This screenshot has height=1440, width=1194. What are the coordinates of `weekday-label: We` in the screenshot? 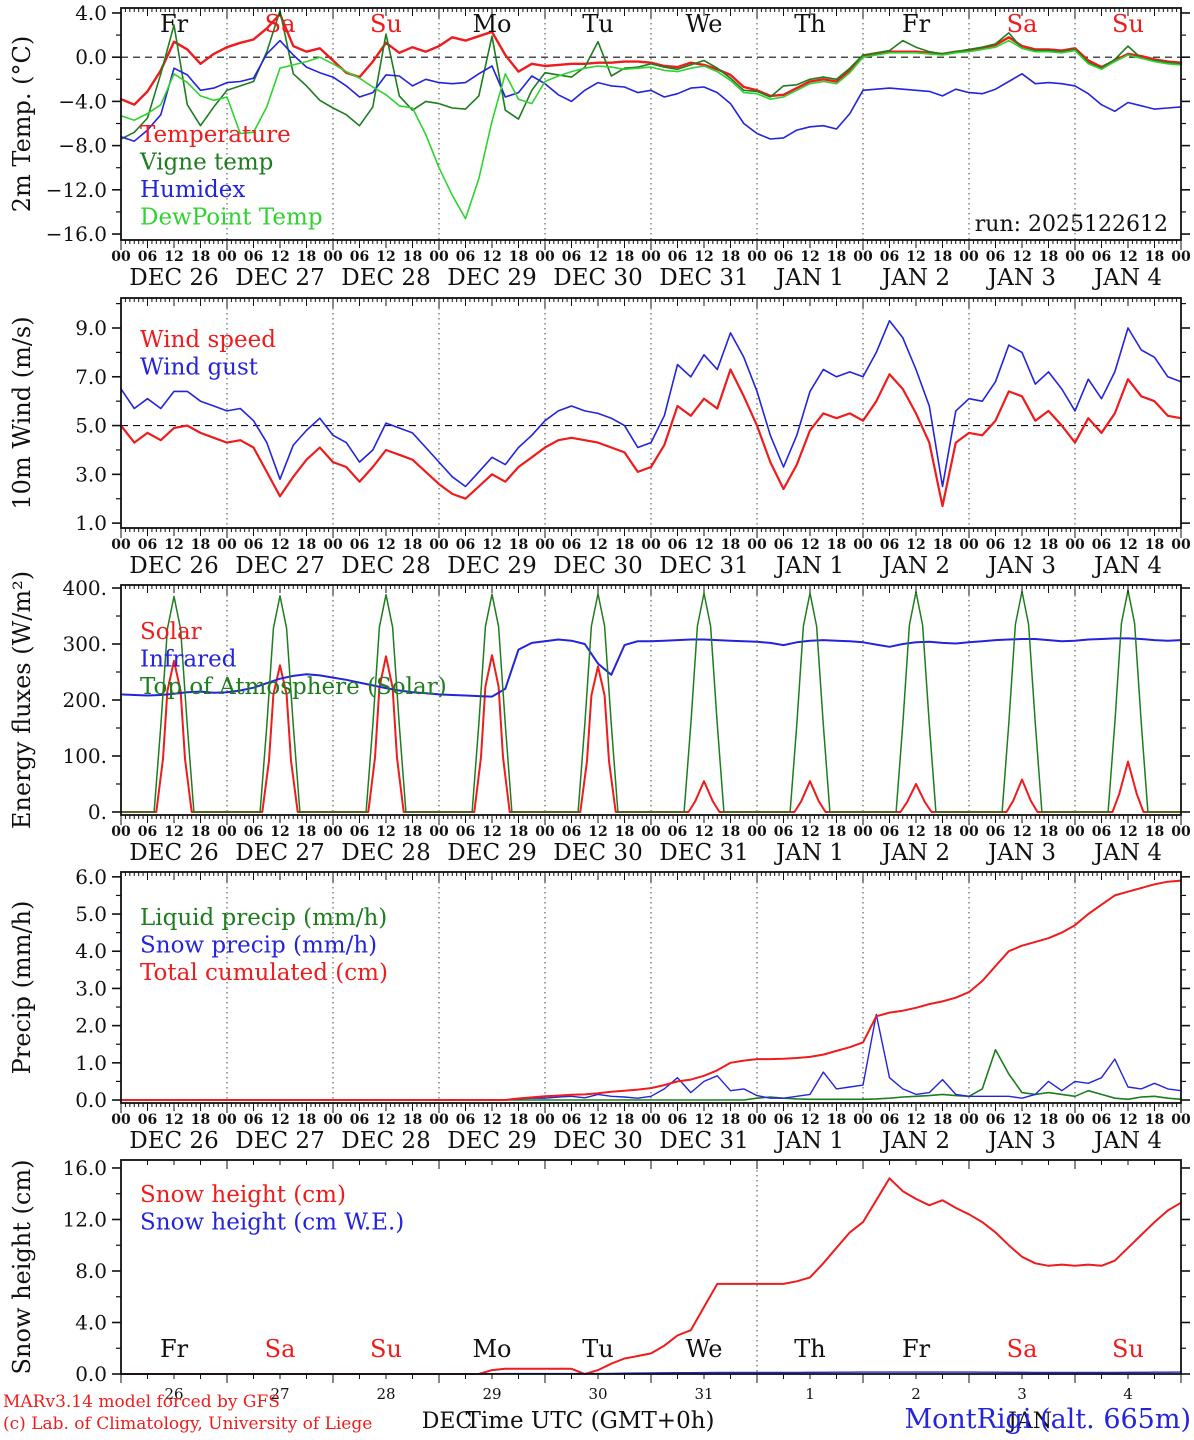 It's located at (704, 24).